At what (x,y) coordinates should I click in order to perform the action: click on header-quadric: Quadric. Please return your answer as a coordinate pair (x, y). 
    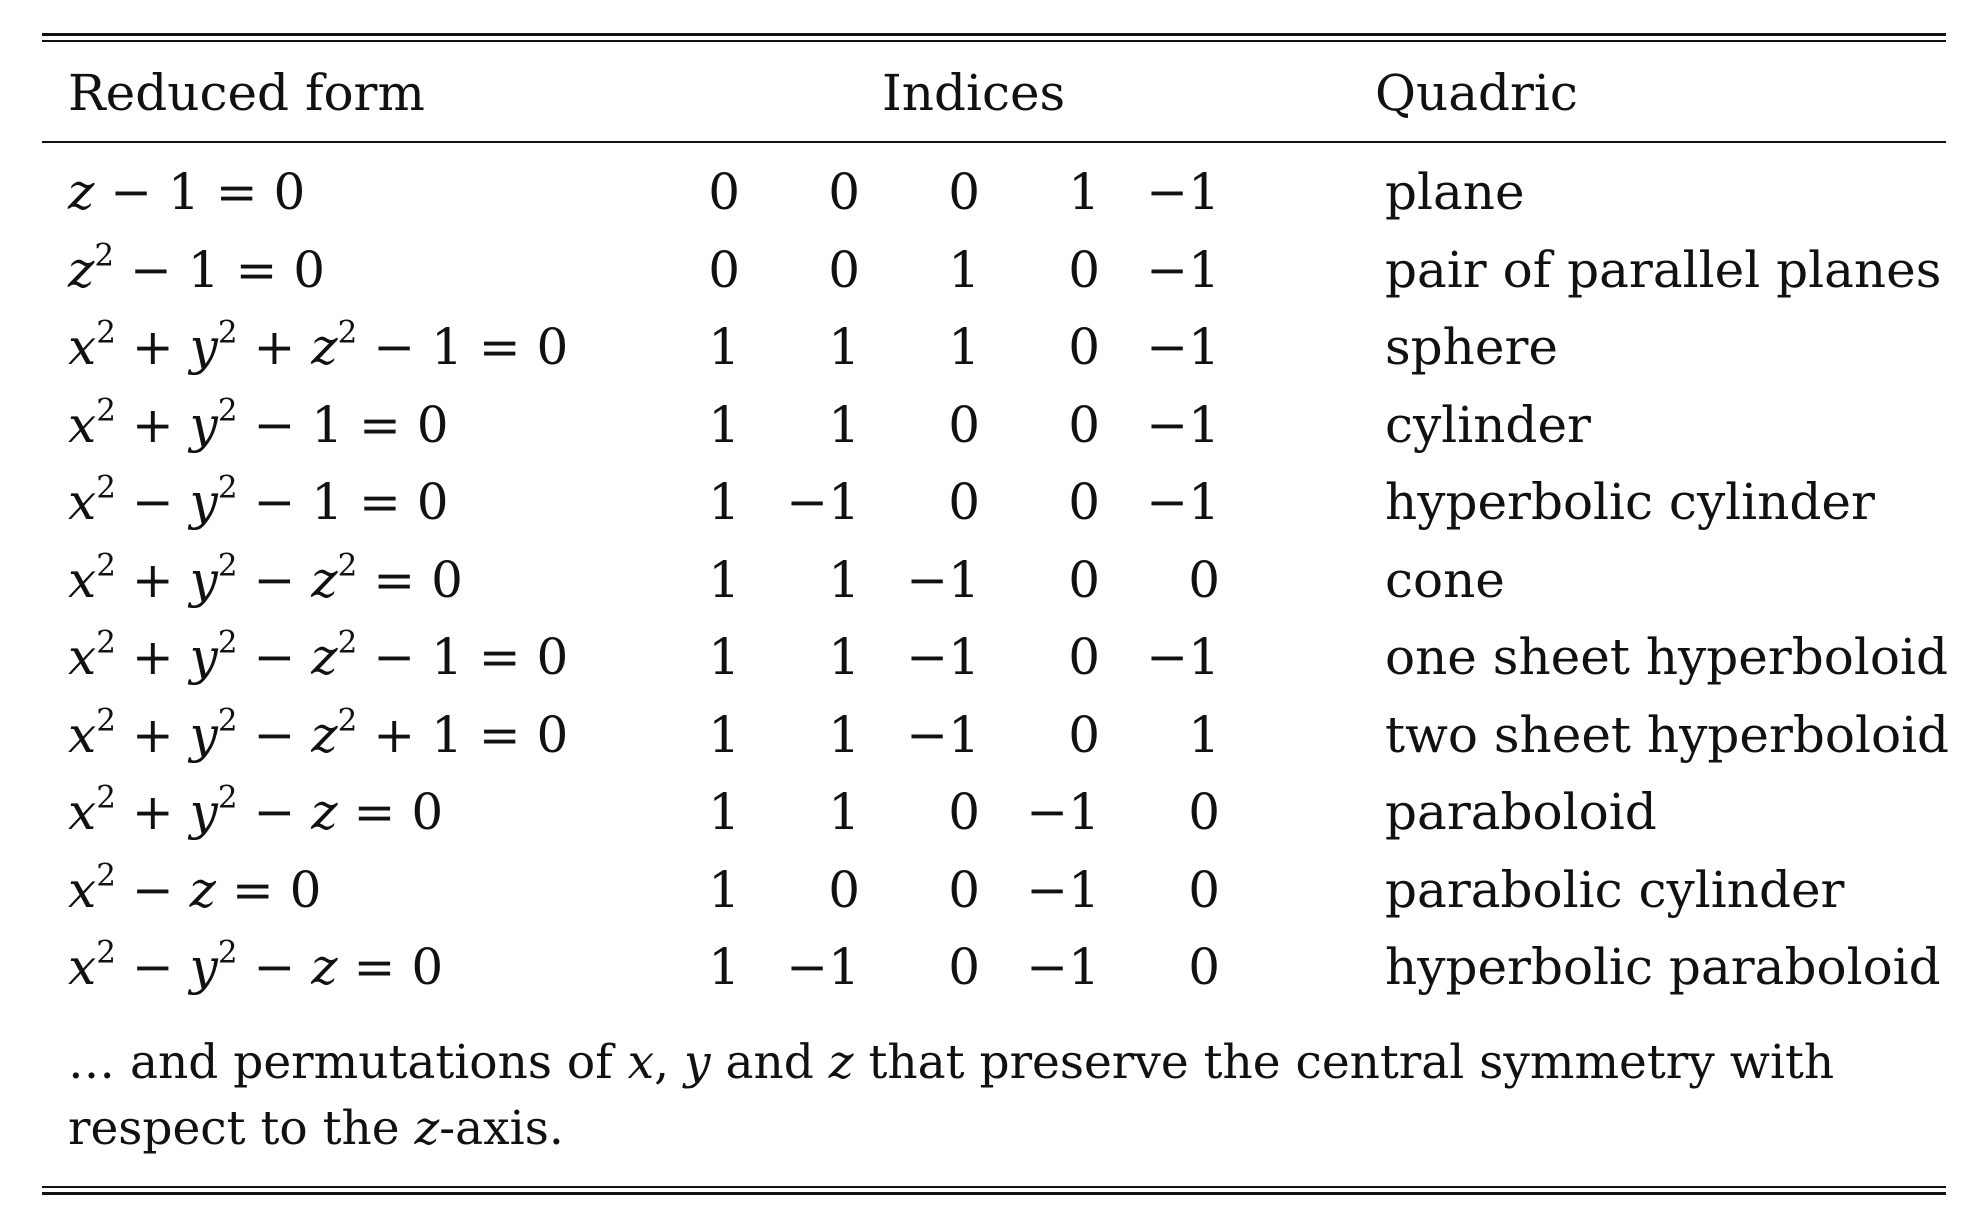
    Looking at the image, I should click on (1476, 93).